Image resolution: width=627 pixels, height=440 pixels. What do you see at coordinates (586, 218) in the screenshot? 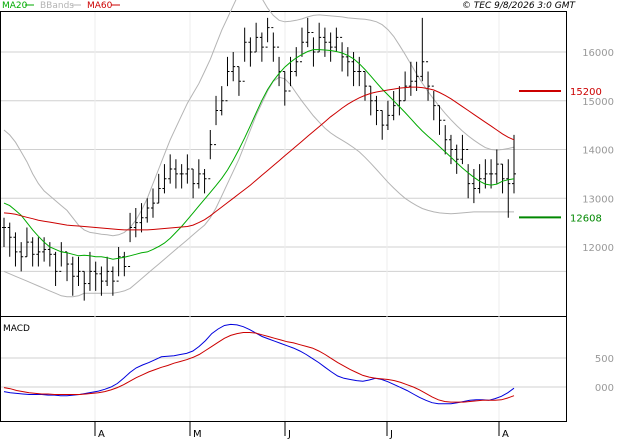
I see `support-level-label: 12608` at bounding box center [586, 218].